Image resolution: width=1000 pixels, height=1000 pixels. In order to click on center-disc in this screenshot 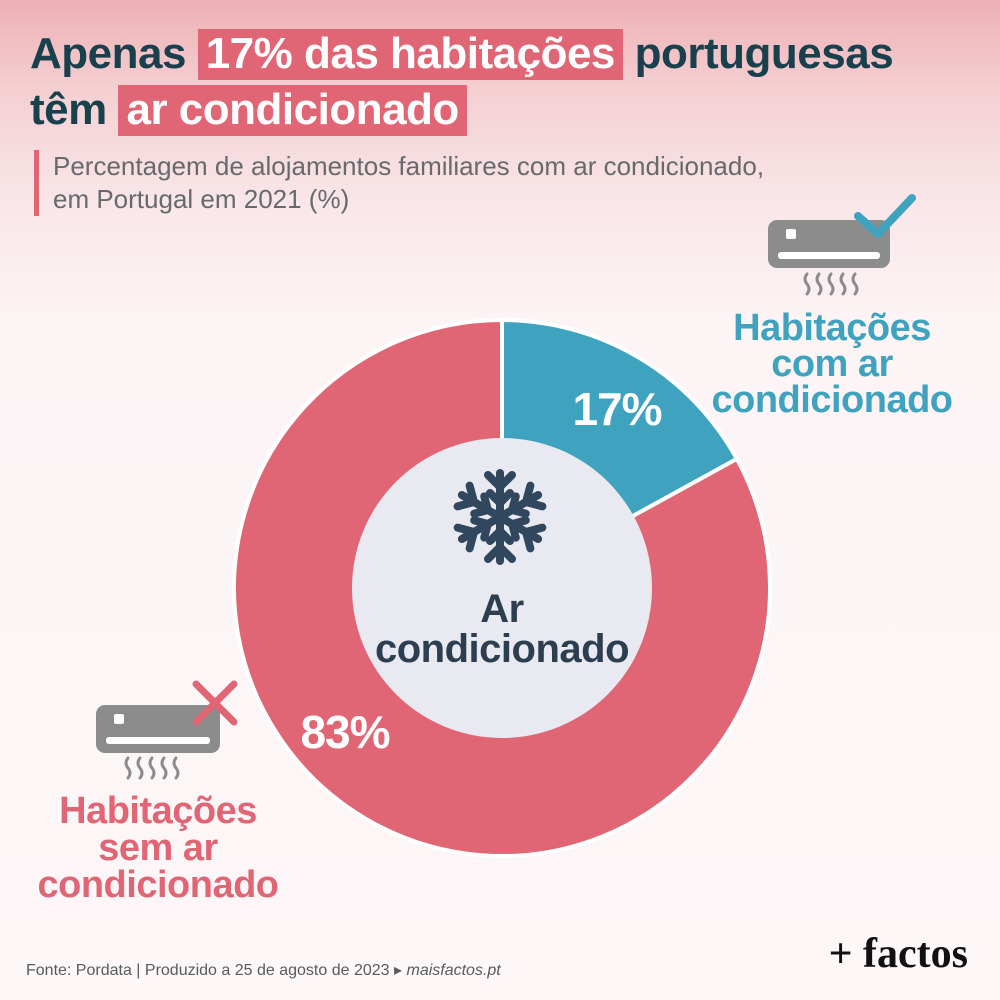, I will do `click(502, 588)`.